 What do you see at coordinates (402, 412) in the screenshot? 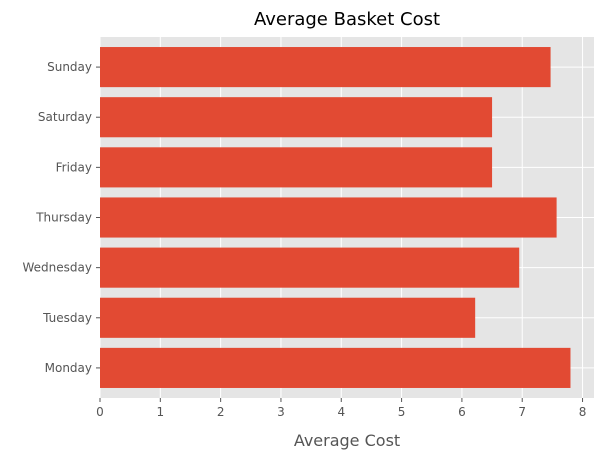
I see `x-tick-label: 5` at bounding box center [402, 412].